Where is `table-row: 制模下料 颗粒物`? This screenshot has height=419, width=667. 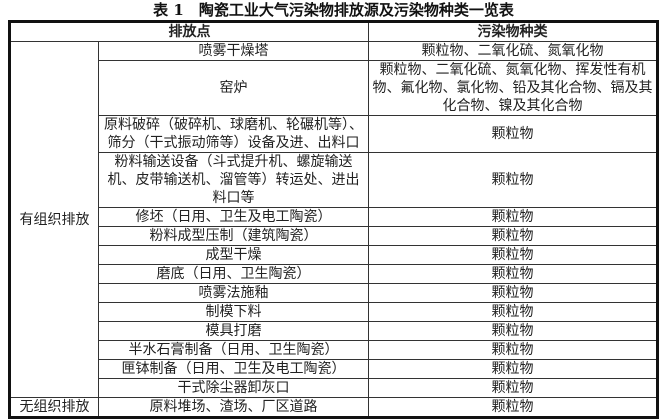 table-row: 制模下料 颗粒物 is located at coordinates (334, 312).